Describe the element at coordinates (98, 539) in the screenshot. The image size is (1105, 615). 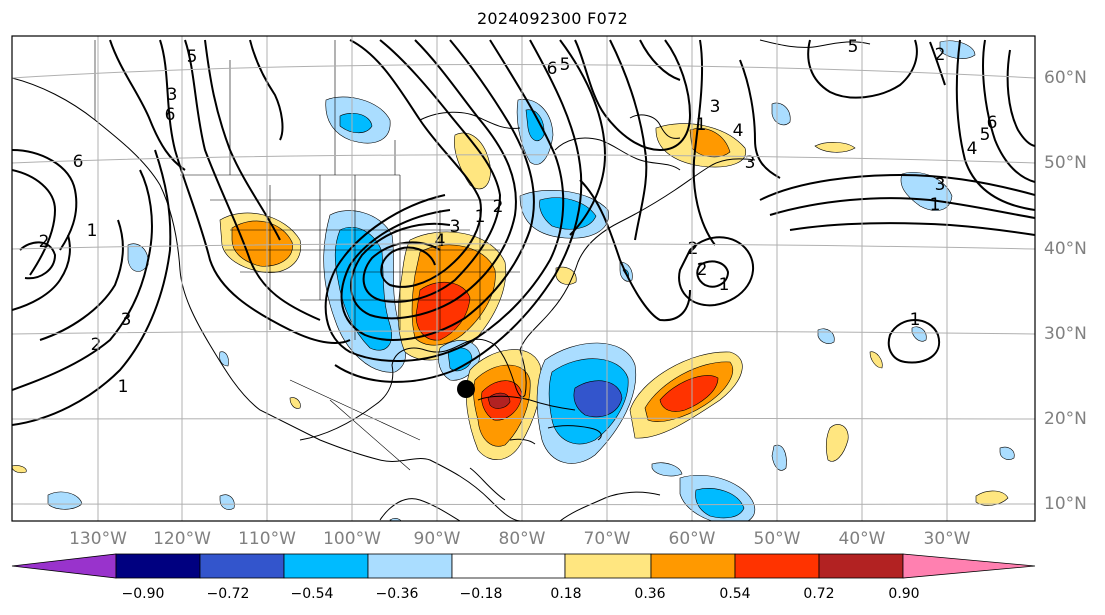
I see `lon-label: 130°W` at that location.